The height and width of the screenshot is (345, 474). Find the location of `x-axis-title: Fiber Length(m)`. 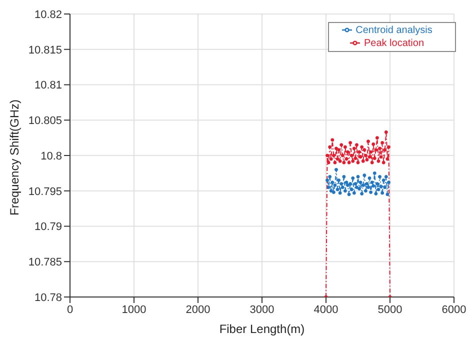

x-axis-title: Fiber Length(m) is located at coordinates (262, 329).